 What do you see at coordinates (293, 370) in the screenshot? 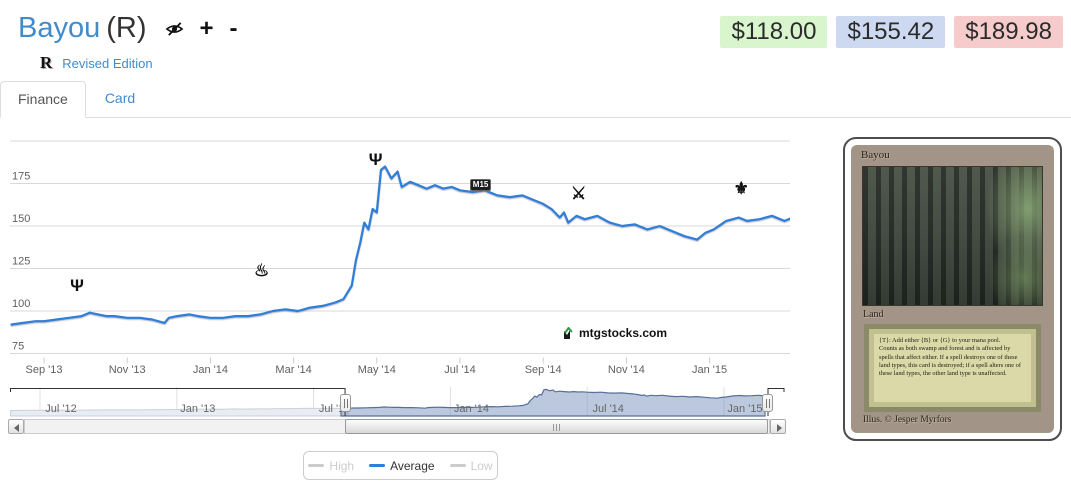
I see `svg-text: Mar '14` at bounding box center [293, 370].